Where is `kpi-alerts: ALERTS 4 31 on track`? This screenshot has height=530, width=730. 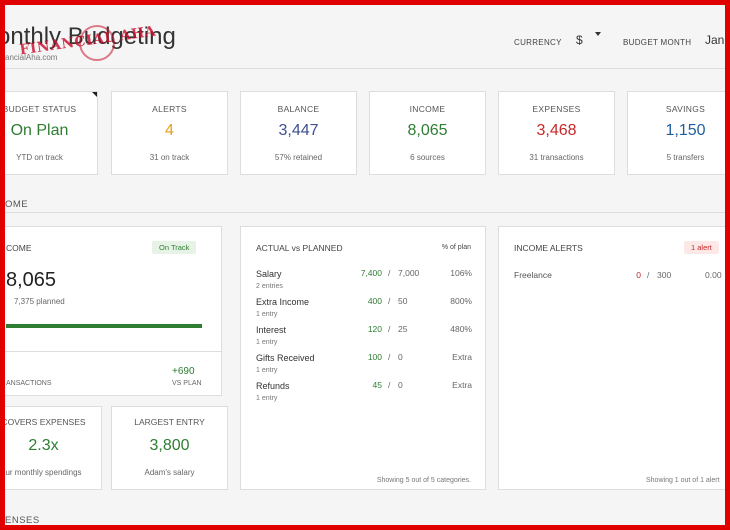 kpi-alerts: ALERTS 4 31 on track is located at coordinates (169, 133).